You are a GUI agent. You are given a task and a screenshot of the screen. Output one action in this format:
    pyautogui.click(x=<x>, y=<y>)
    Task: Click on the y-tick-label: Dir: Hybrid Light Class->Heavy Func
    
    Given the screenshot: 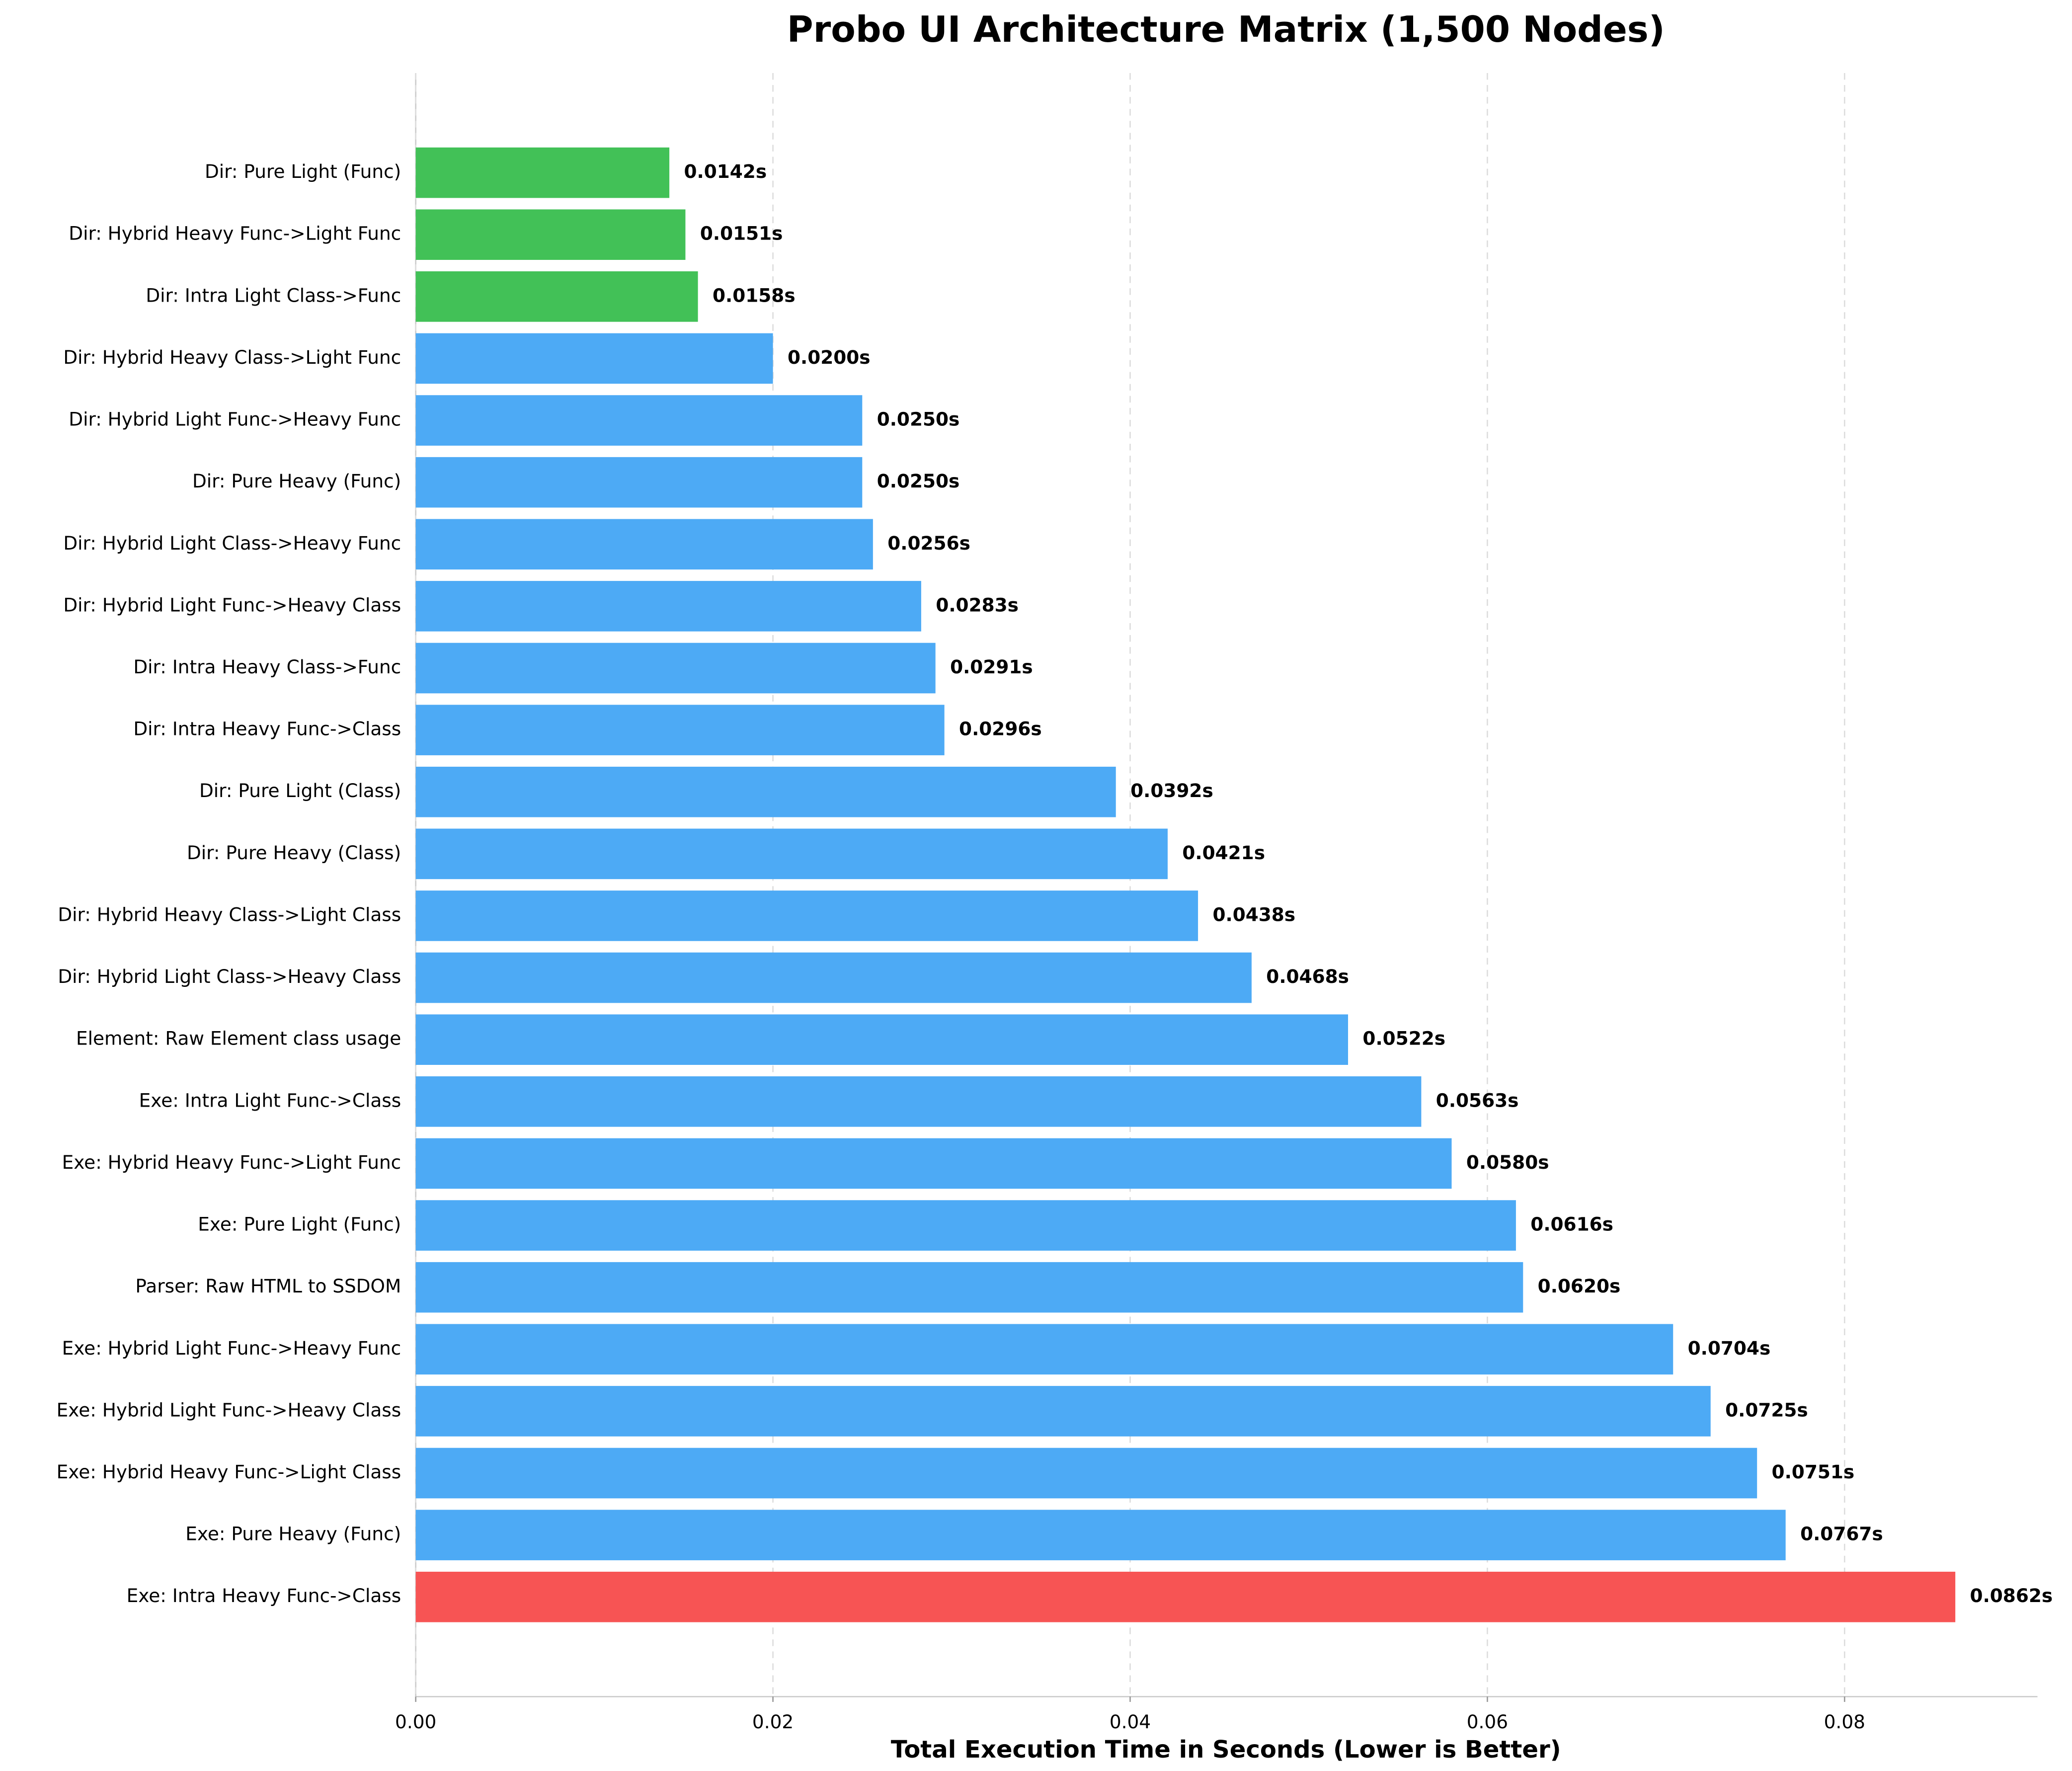 What is the action you would take?
    pyautogui.click(x=232, y=543)
    